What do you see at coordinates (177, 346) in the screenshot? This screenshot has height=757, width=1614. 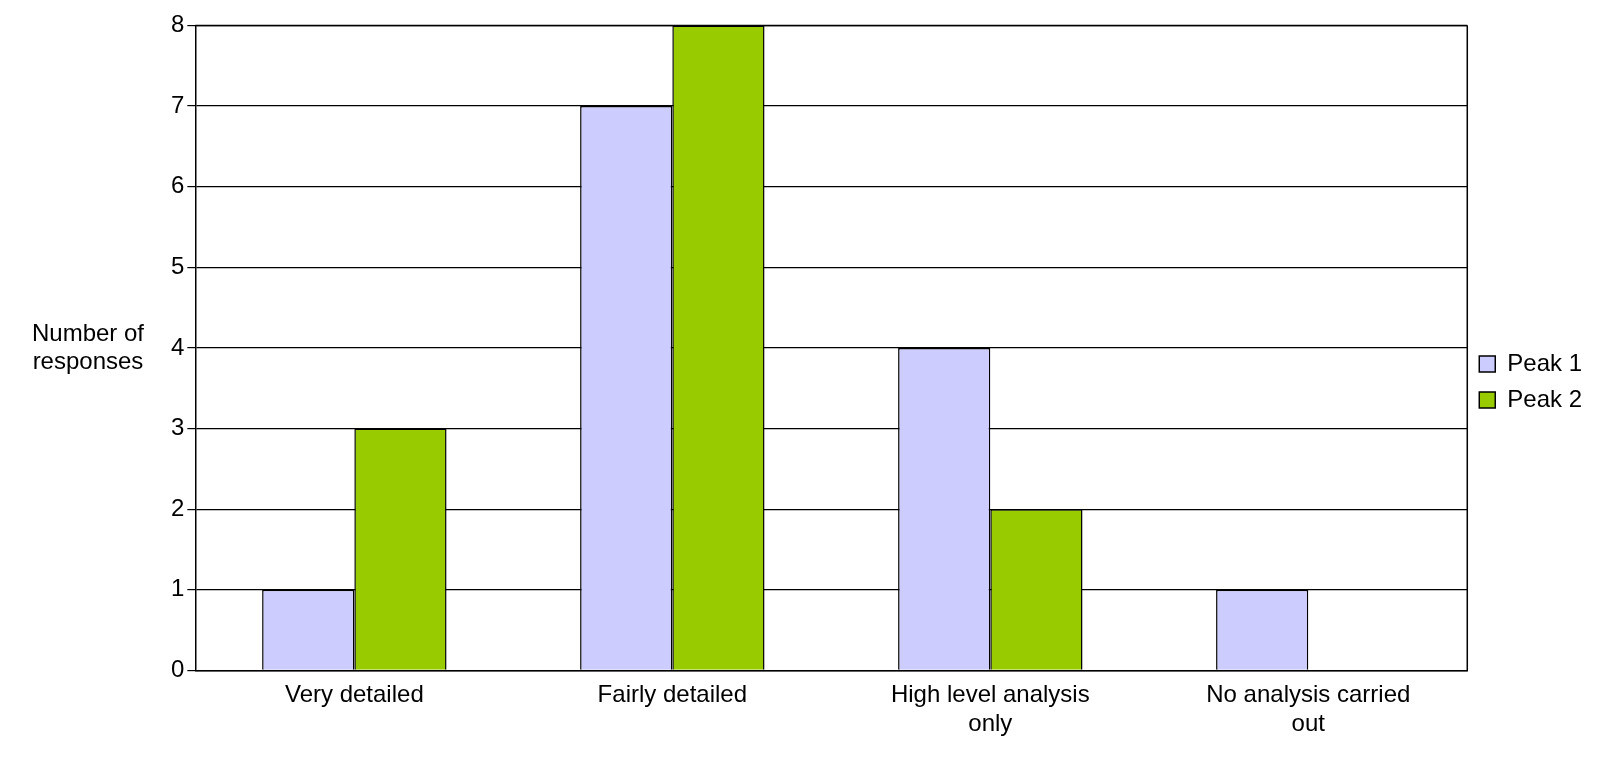 I see `y-tick-label: 4` at bounding box center [177, 346].